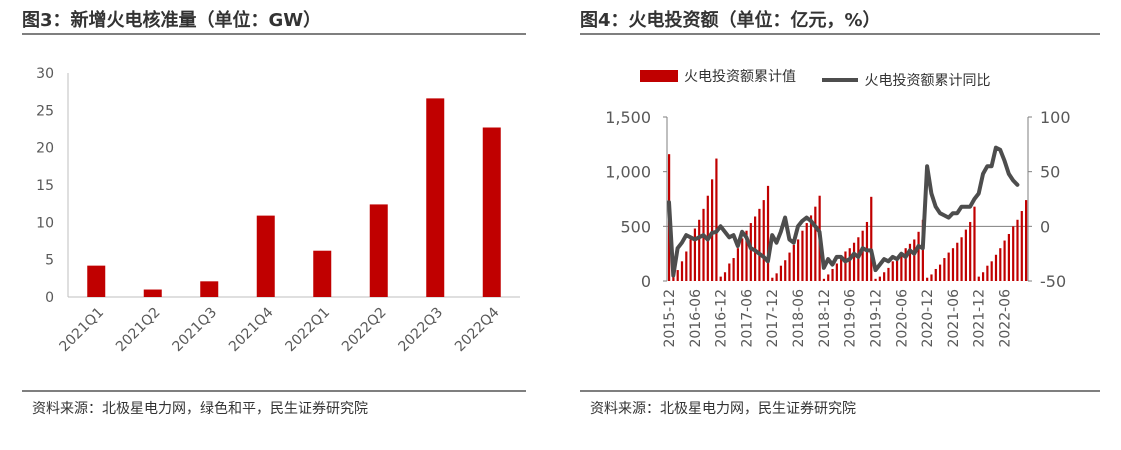  I want to click on left-source-rule, so click(274, 391).